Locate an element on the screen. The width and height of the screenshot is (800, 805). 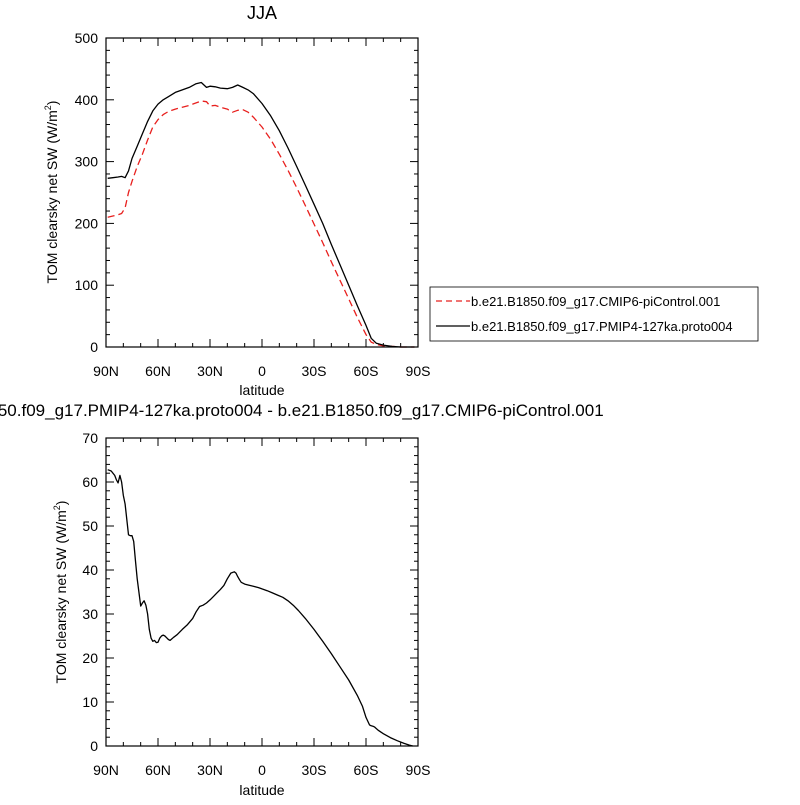
bottom-y-tick-label: 70 is located at coordinates (90, 438).